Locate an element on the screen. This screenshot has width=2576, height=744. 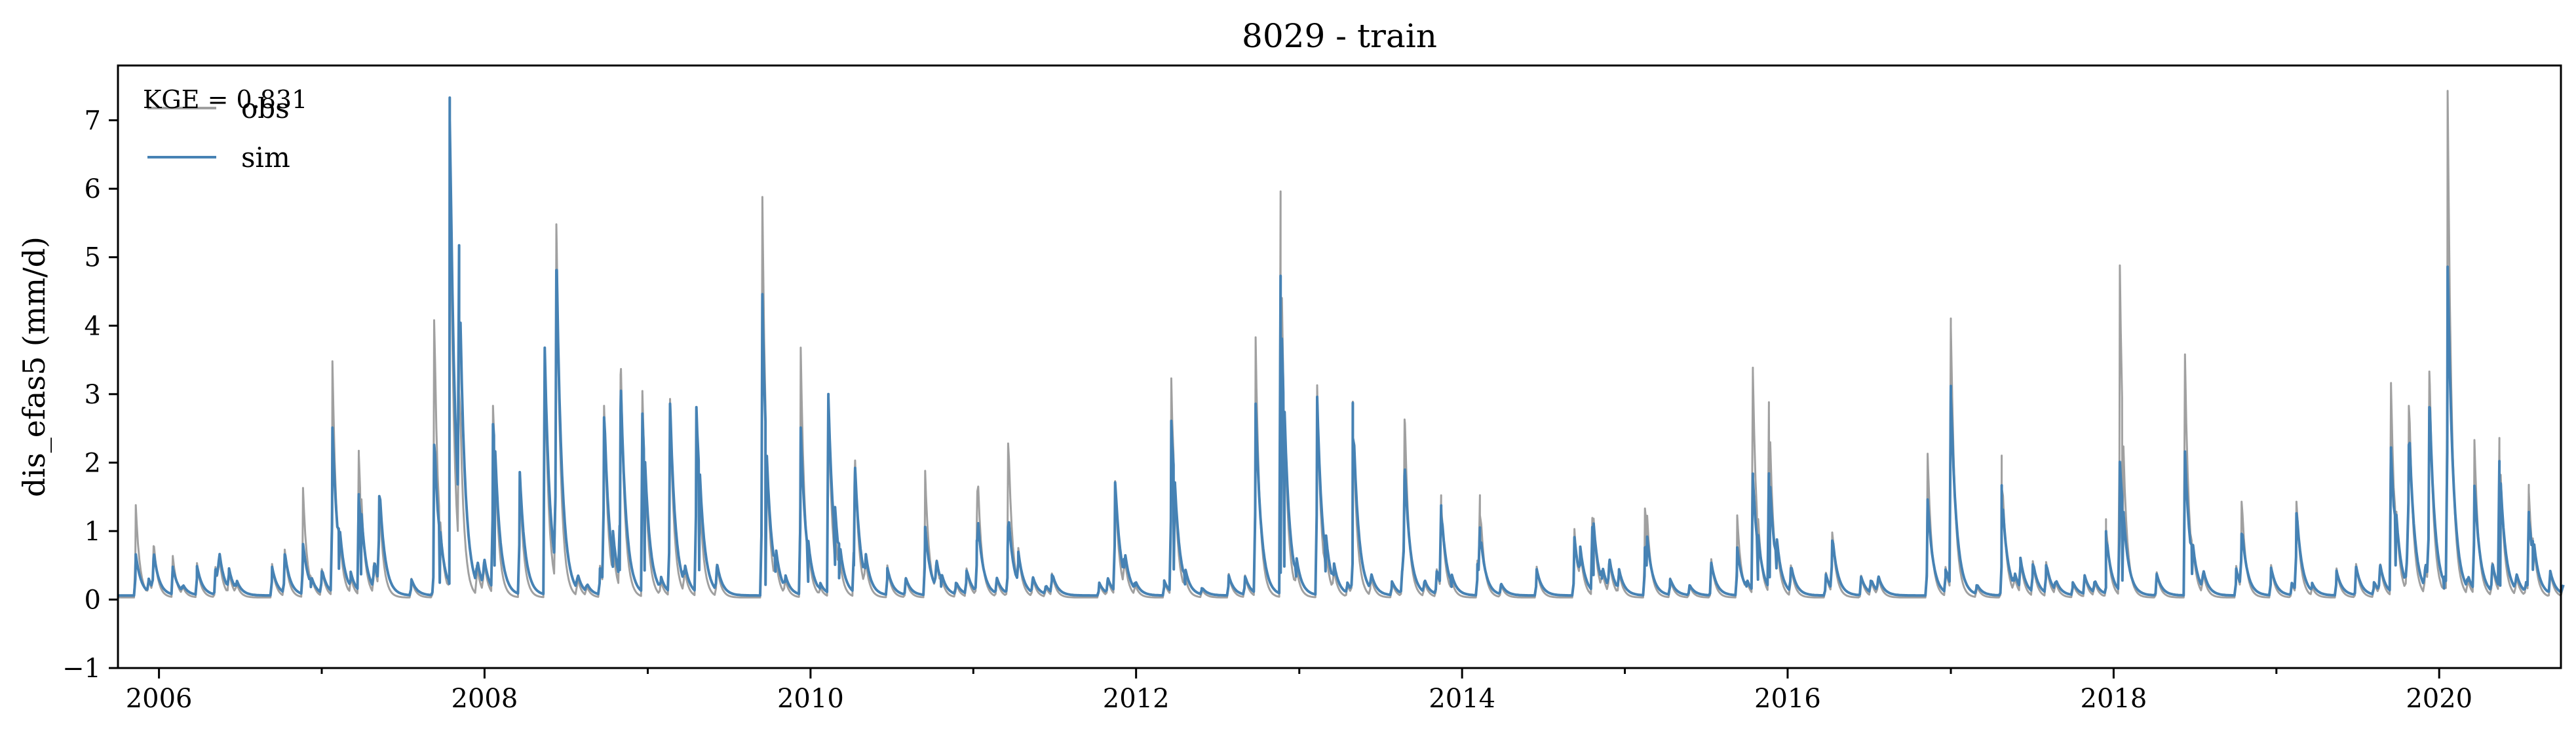
x-tick-label: 2018 is located at coordinates (2114, 699).